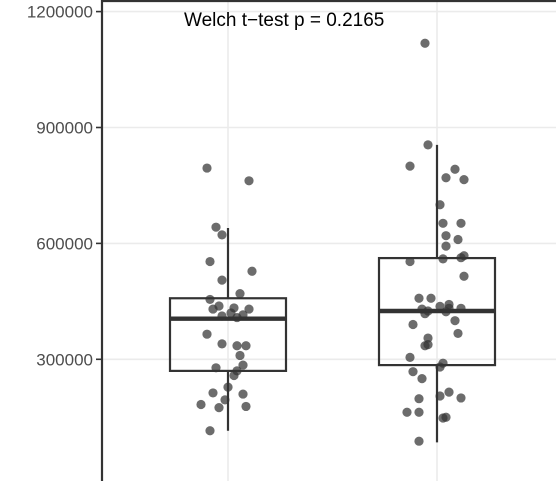 The height and width of the screenshot is (481, 556). What do you see at coordinates (64, 127) in the screenshot?
I see `y-tick-label-2: 900000` at bounding box center [64, 127].